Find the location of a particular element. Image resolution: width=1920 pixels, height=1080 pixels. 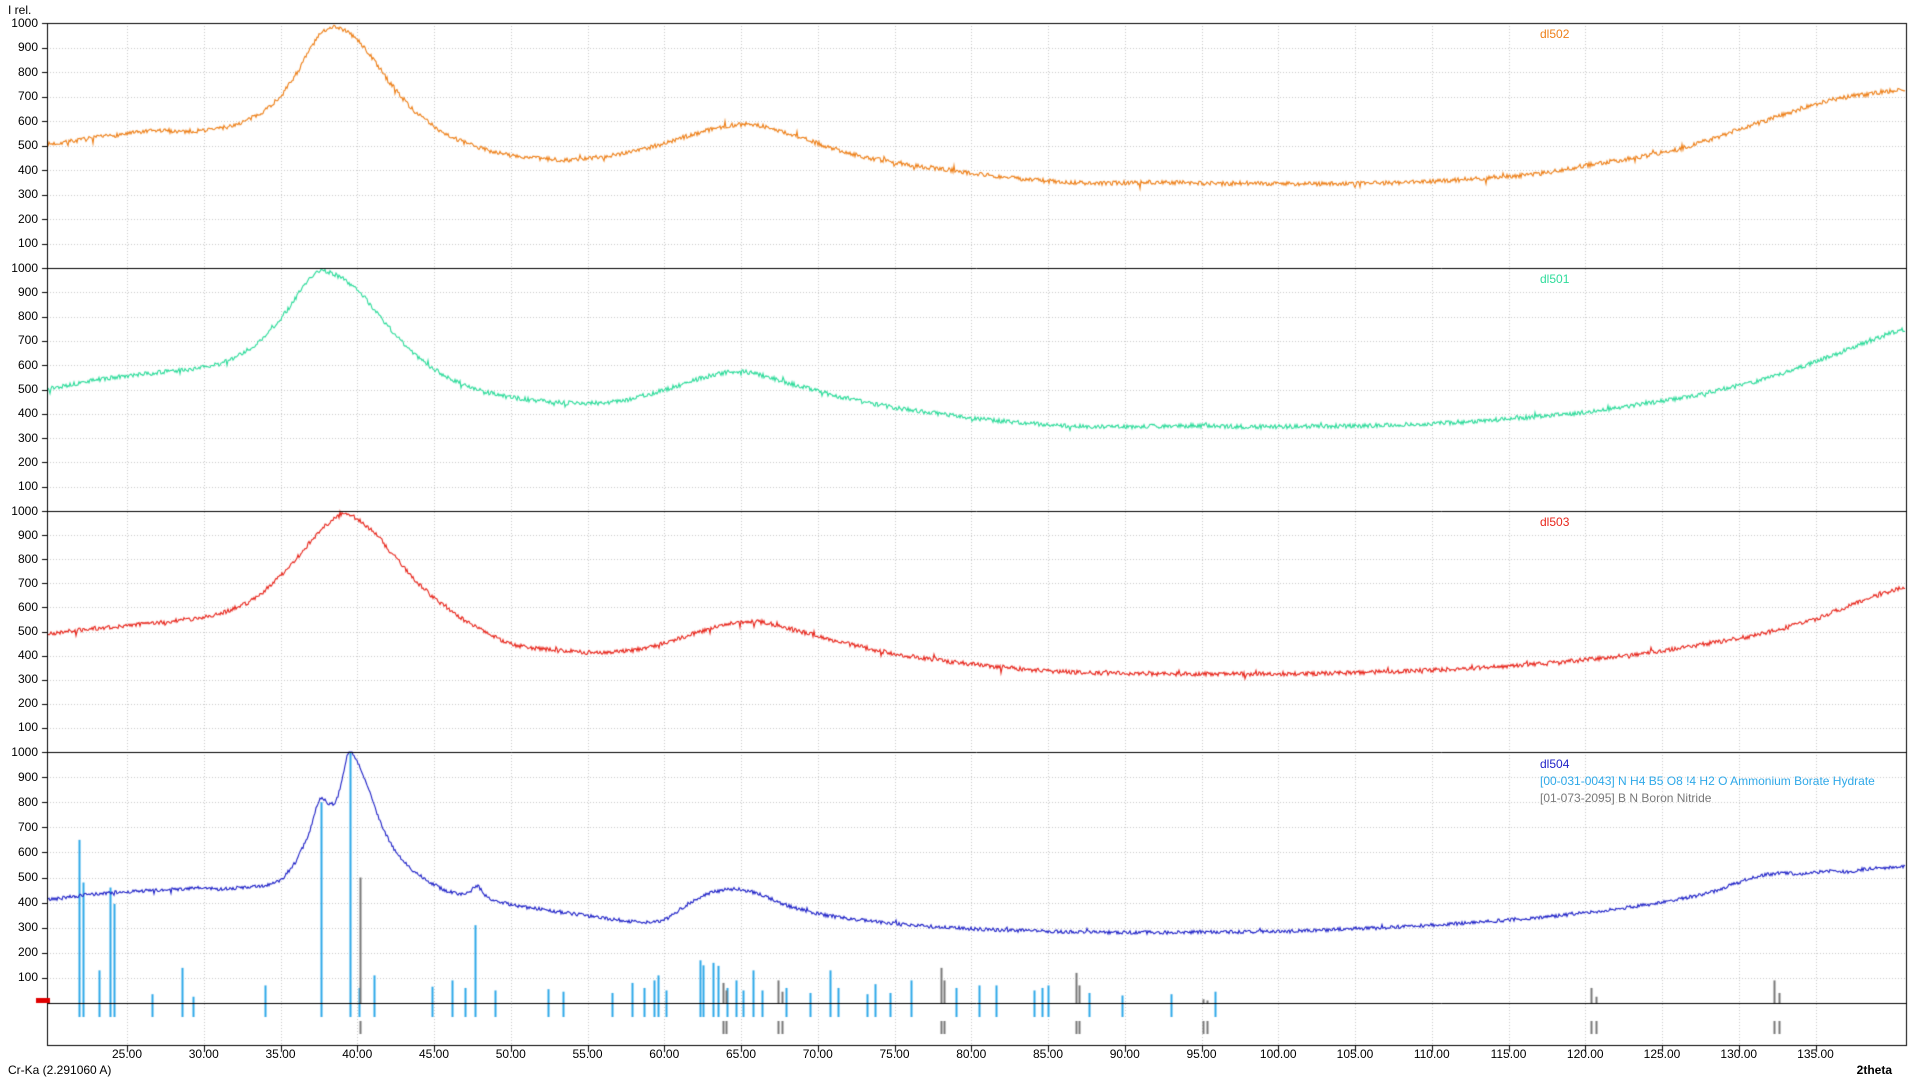

x-tick-label: 125.00 is located at coordinates (1662, 1054).